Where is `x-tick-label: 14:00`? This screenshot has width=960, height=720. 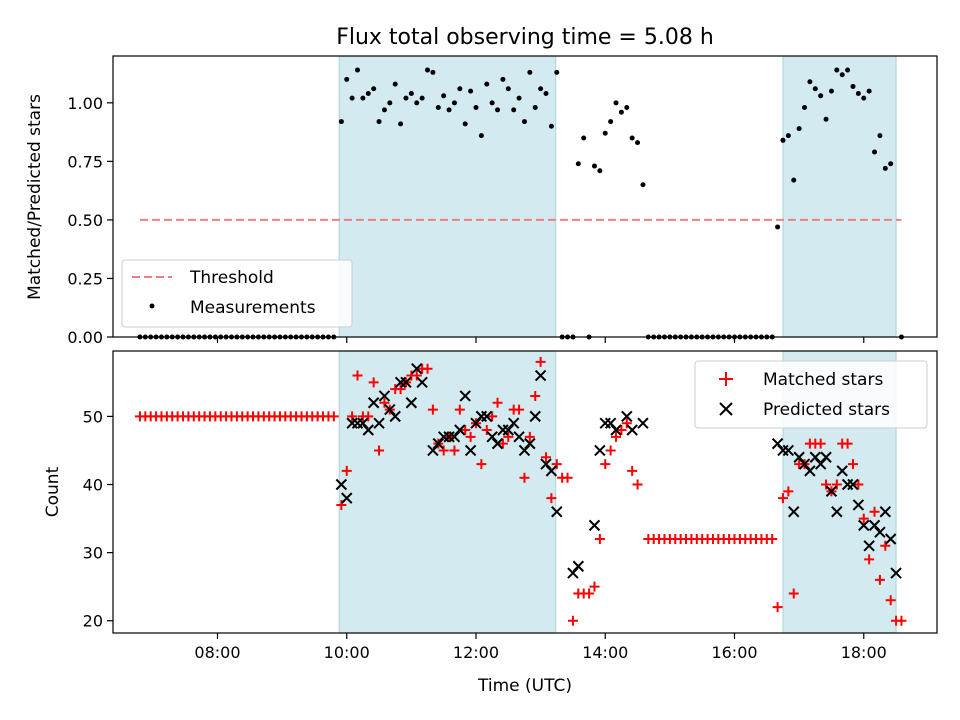 x-tick-label: 14:00 is located at coordinates (605, 652).